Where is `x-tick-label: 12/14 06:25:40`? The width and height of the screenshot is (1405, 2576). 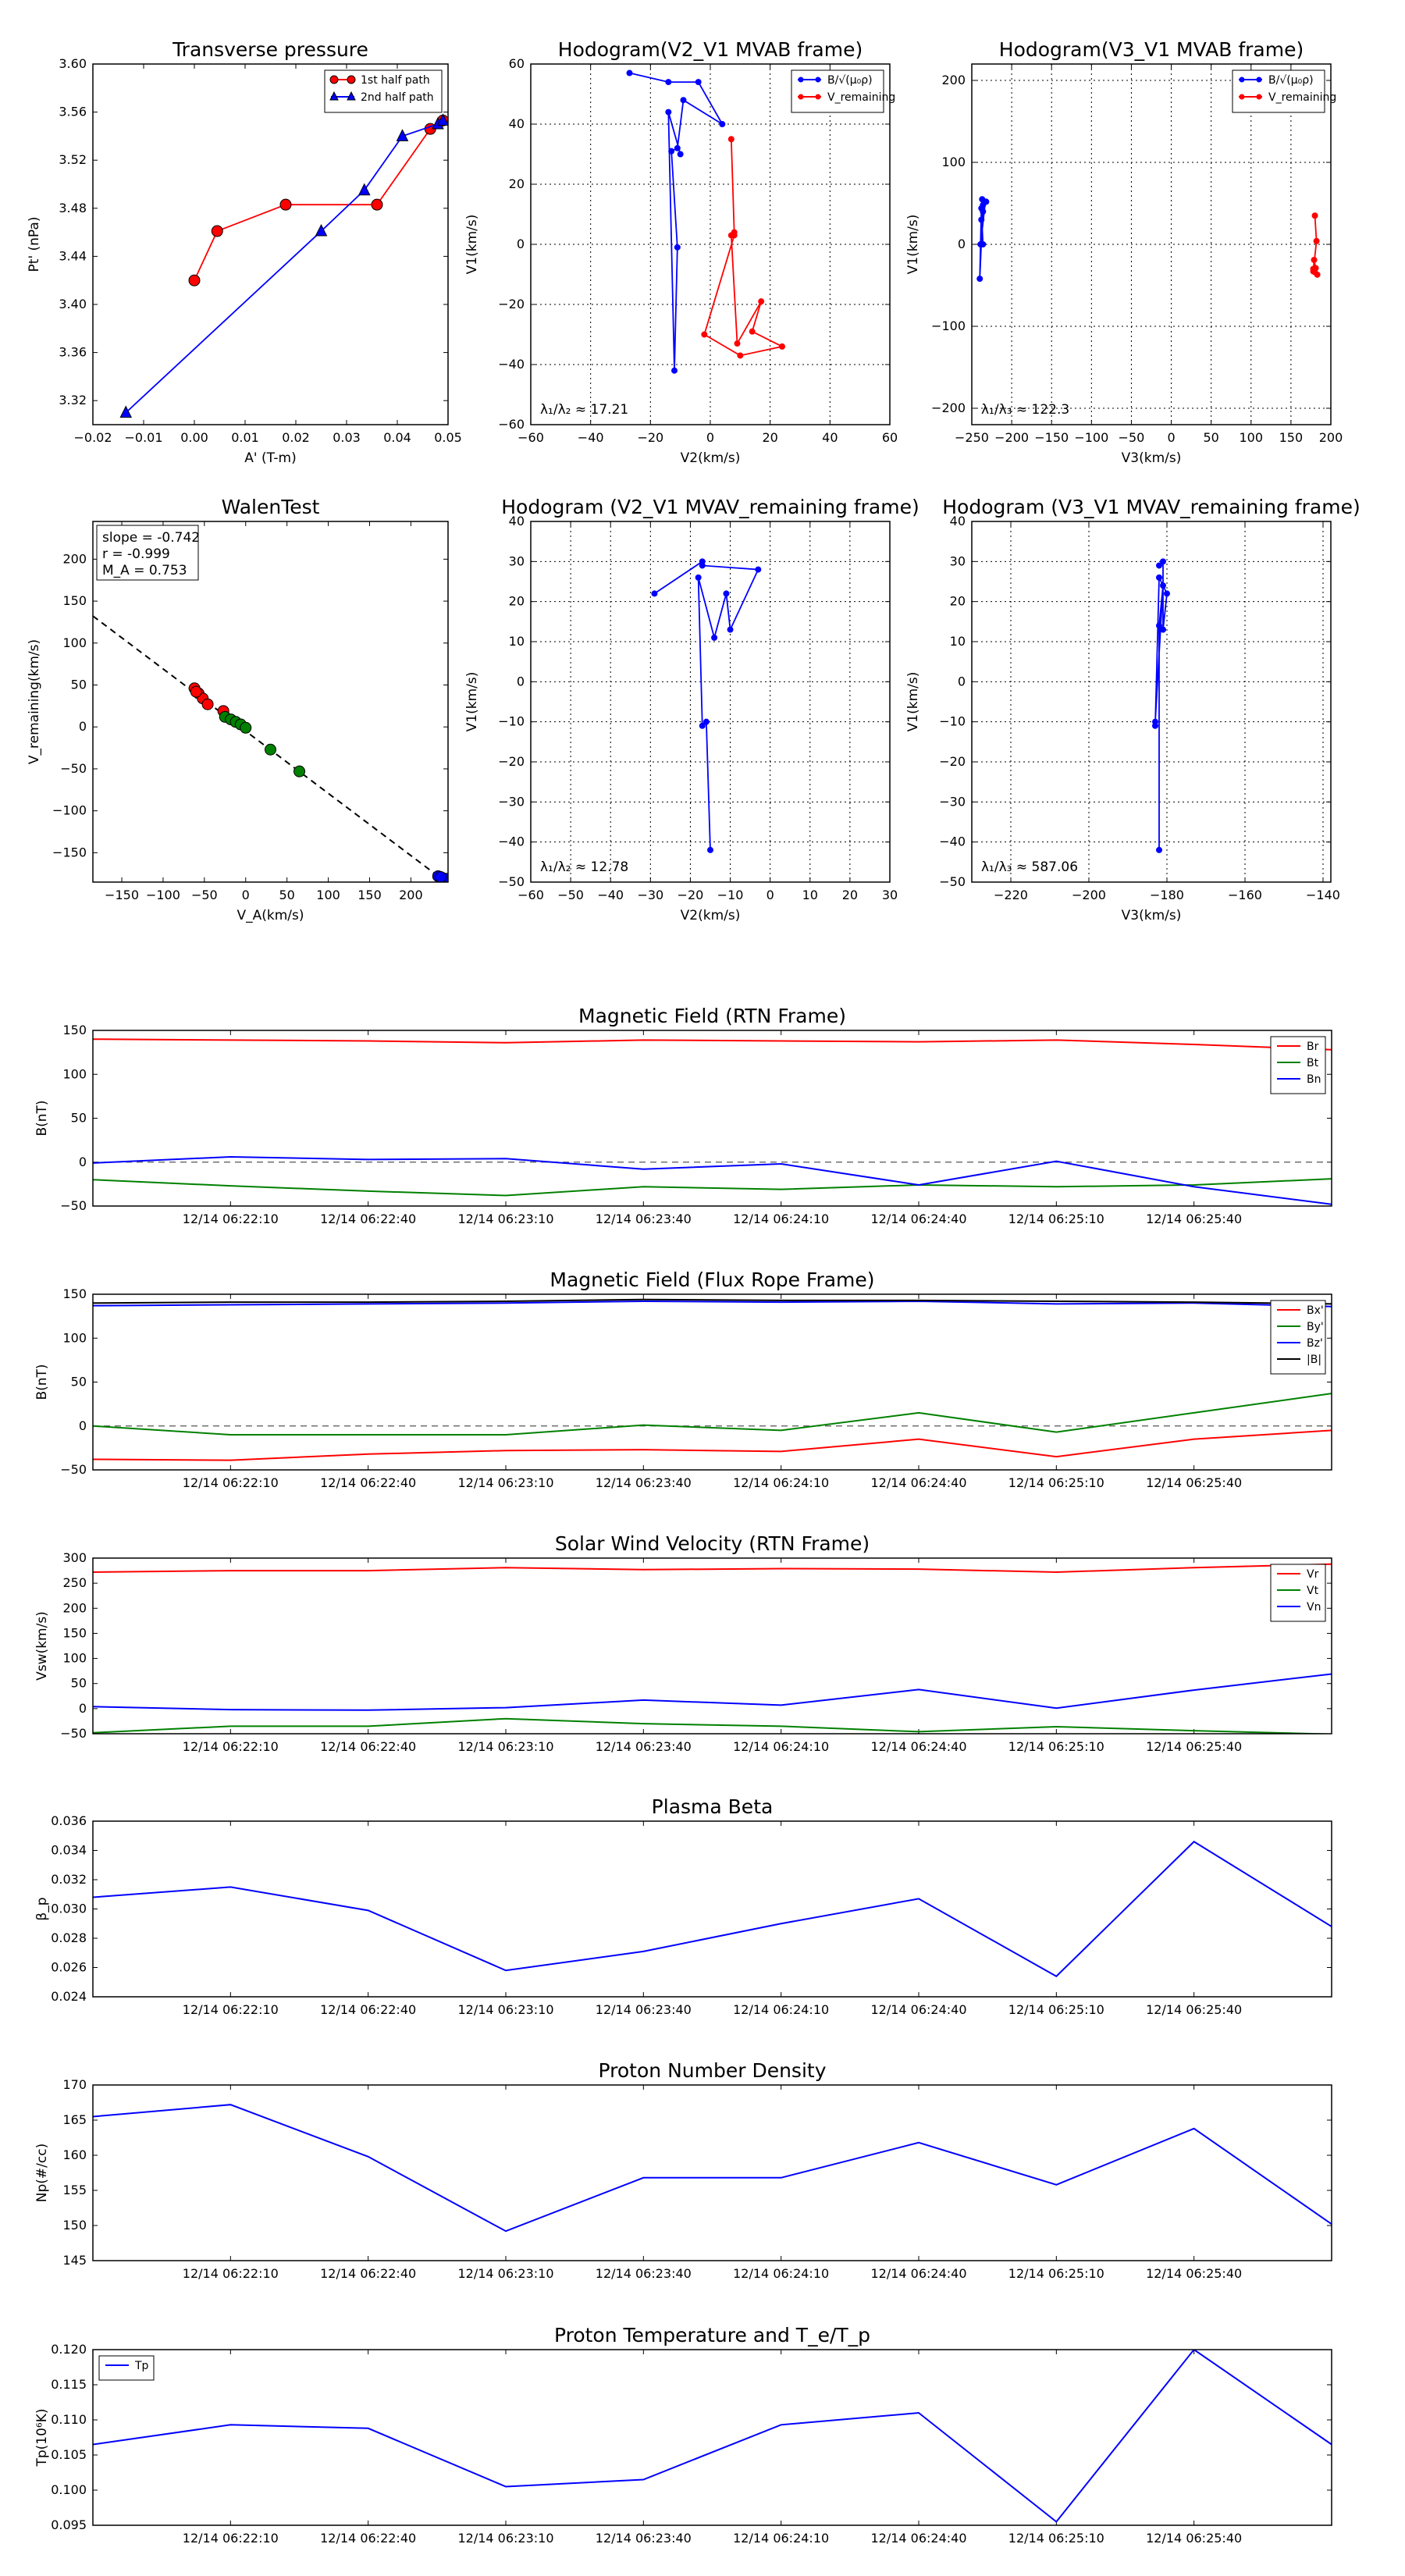
x-tick-label: 12/14 06:25:40 is located at coordinates (1194, 1482).